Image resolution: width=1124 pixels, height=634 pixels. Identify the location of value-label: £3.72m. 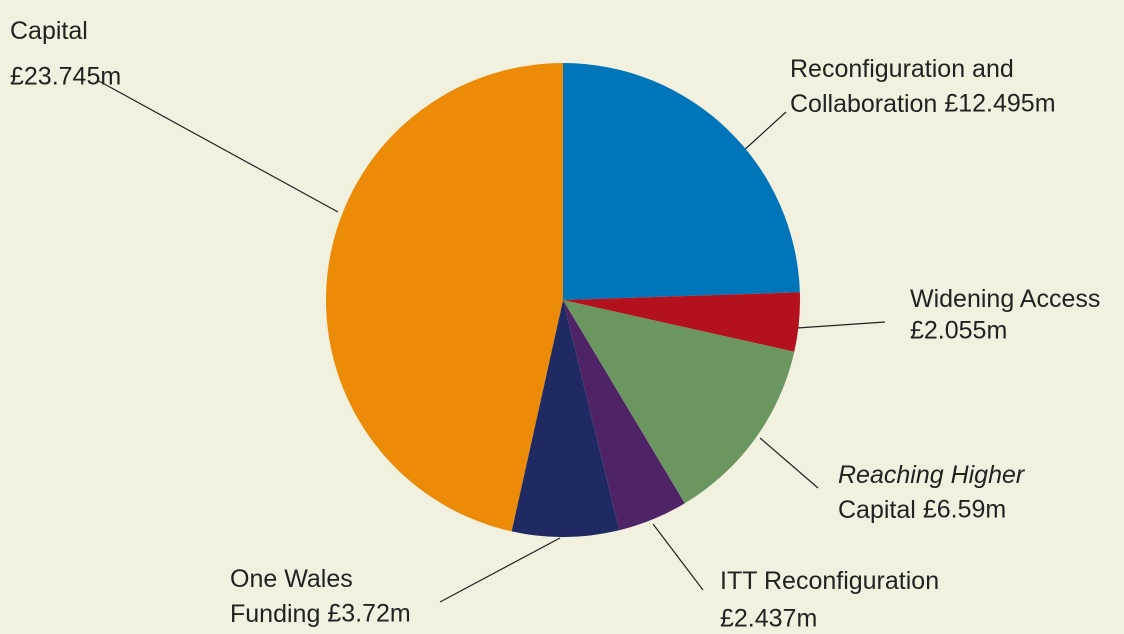
(368, 614).